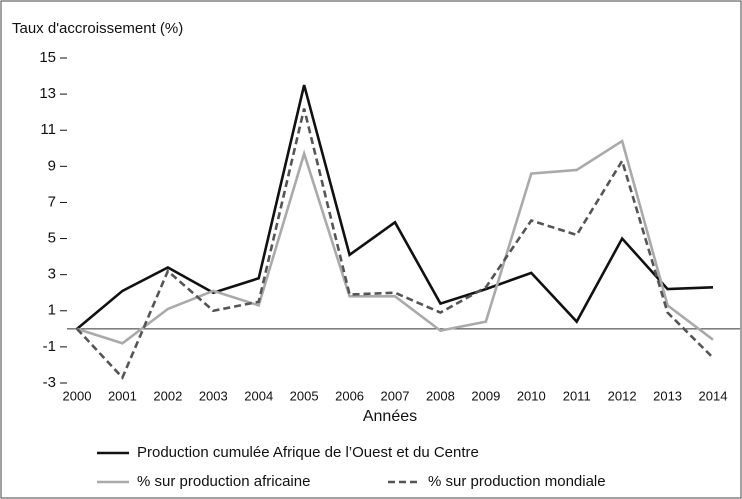 The width and height of the screenshot is (742, 499). What do you see at coordinates (52, 310) in the screenshot?
I see `y-tick-label: 1` at bounding box center [52, 310].